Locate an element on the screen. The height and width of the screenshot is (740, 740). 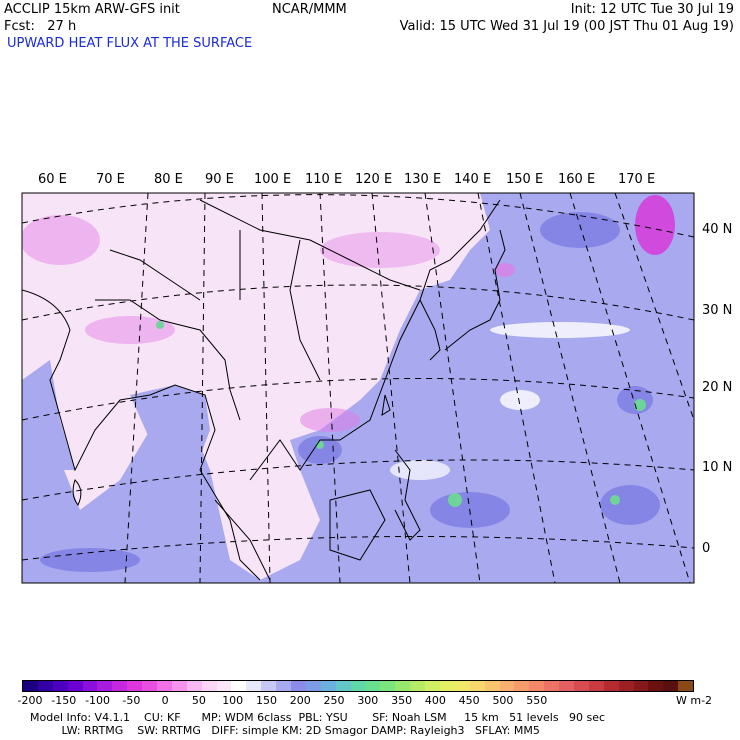
colorbar-tick-label: 300 is located at coordinates (368, 700).